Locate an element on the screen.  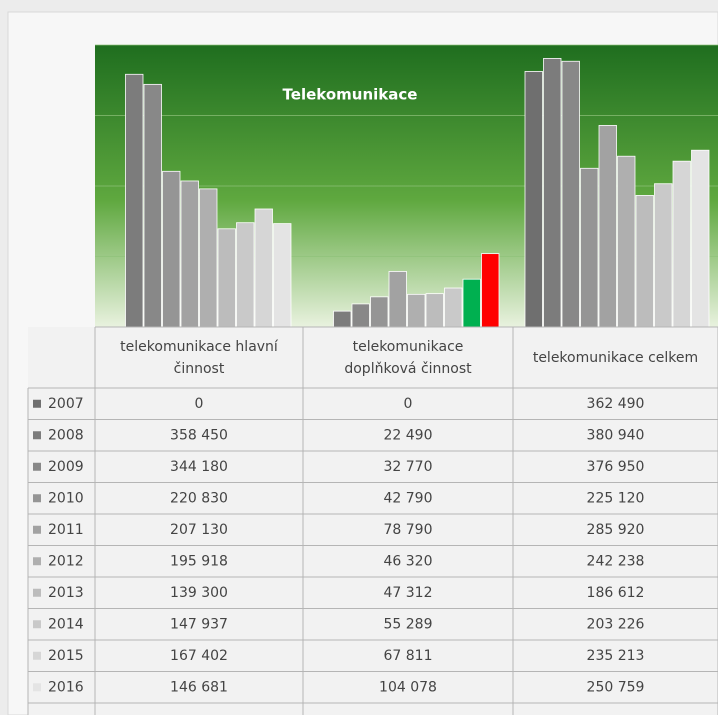
table-value: 42 790 is located at coordinates (408, 498).